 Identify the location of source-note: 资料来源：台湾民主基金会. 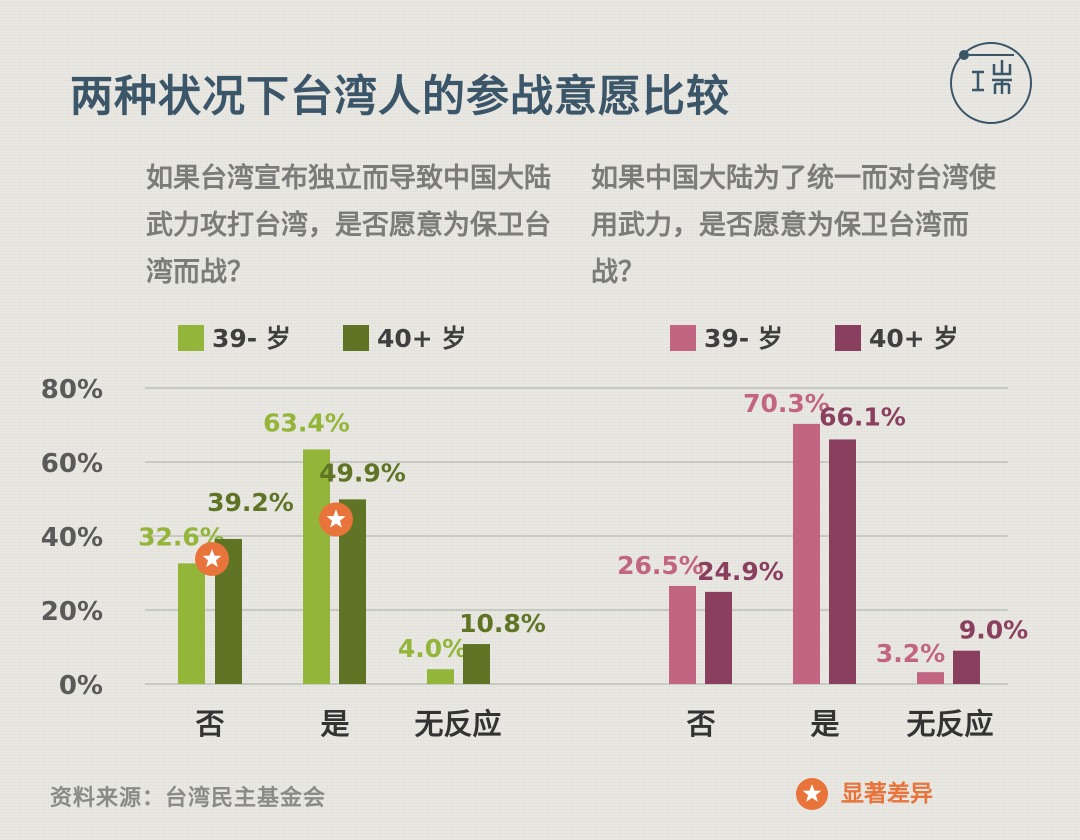
(188, 798).